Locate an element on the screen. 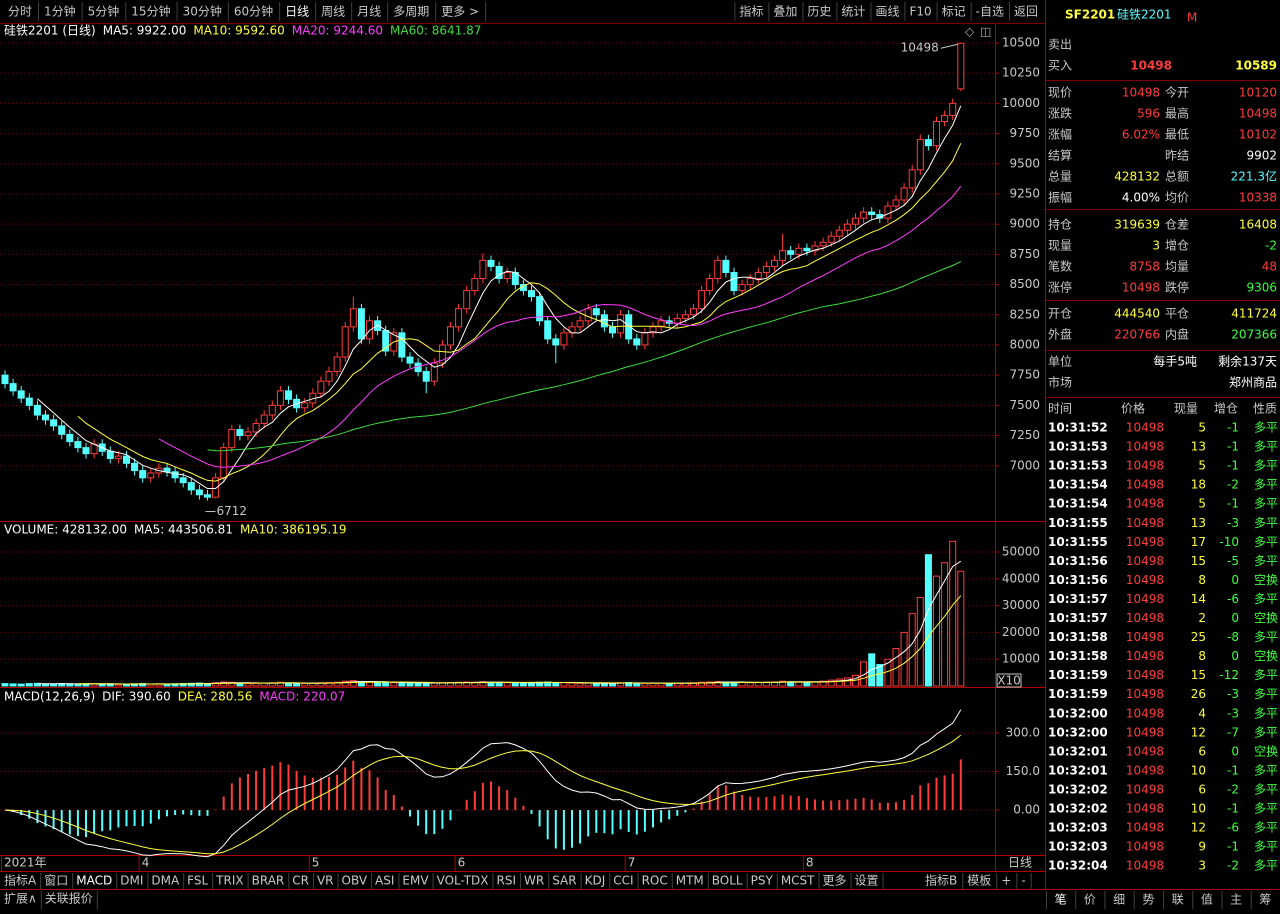  panel-tab: 笔 is located at coordinates (1061, 899).